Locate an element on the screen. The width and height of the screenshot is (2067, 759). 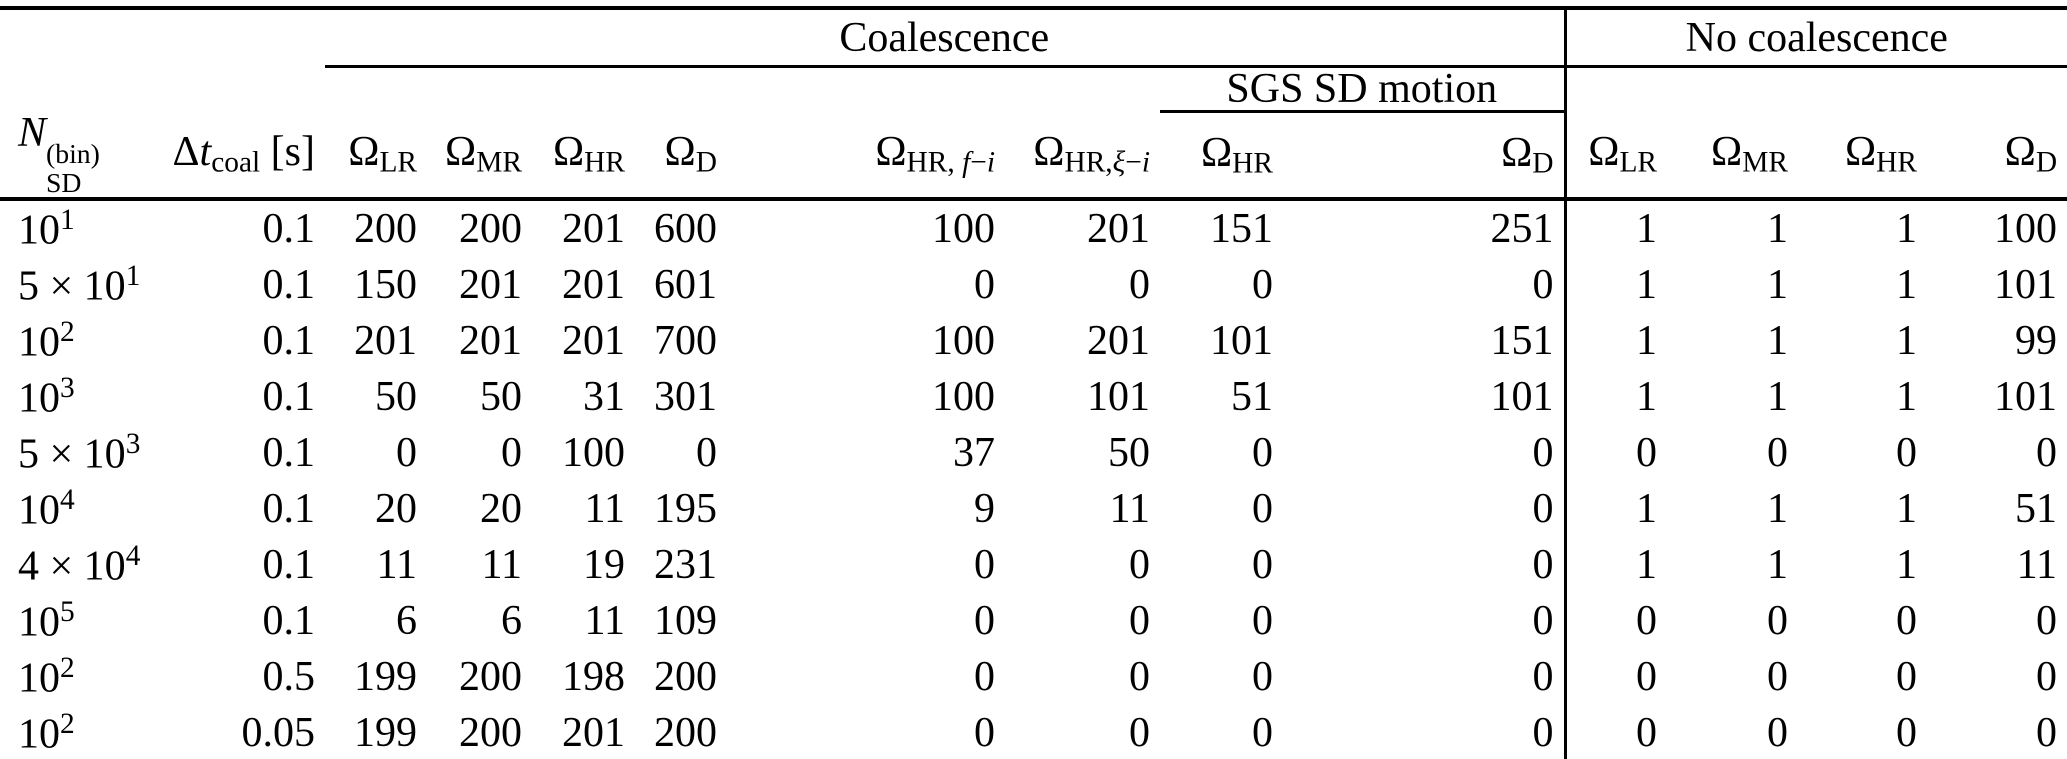
table-row: 5 × 101 0.1 150 201 201 601 0 0 0 0 1 1 1 101 is located at coordinates (1033, 284).